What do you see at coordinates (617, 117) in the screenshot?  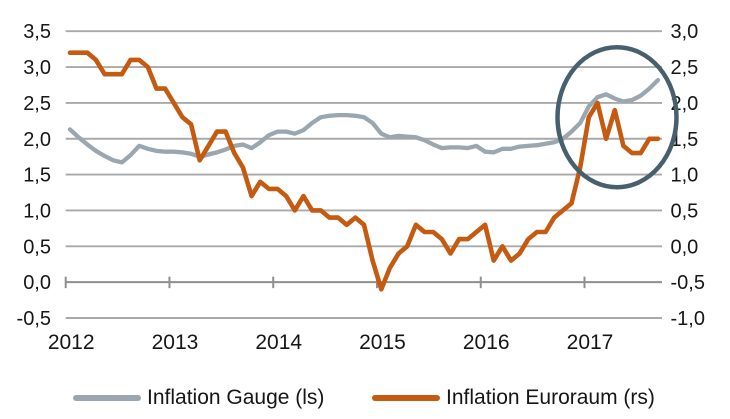 I see `highlight-ellipse` at bounding box center [617, 117].